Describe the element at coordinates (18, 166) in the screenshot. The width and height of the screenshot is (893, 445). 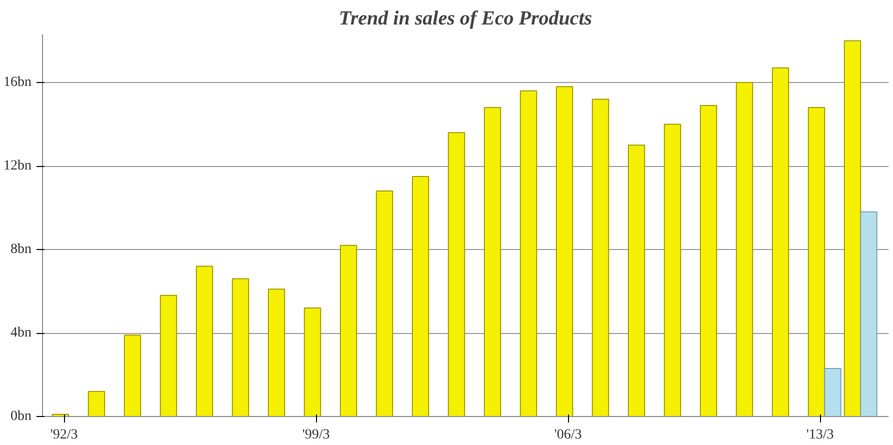
I see `y-tick-label: 12bn` at that location.